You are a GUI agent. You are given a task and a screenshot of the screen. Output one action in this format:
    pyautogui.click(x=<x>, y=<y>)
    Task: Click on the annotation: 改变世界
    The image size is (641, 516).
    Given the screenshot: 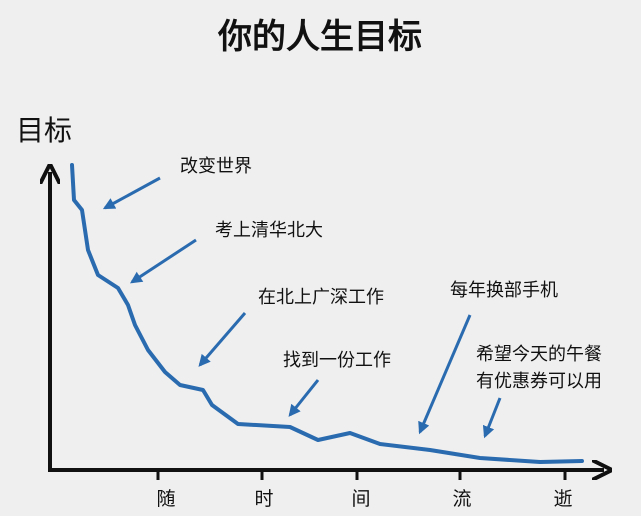 What is the action you would take?
    pyautogui.click(x=216, y=166)
    